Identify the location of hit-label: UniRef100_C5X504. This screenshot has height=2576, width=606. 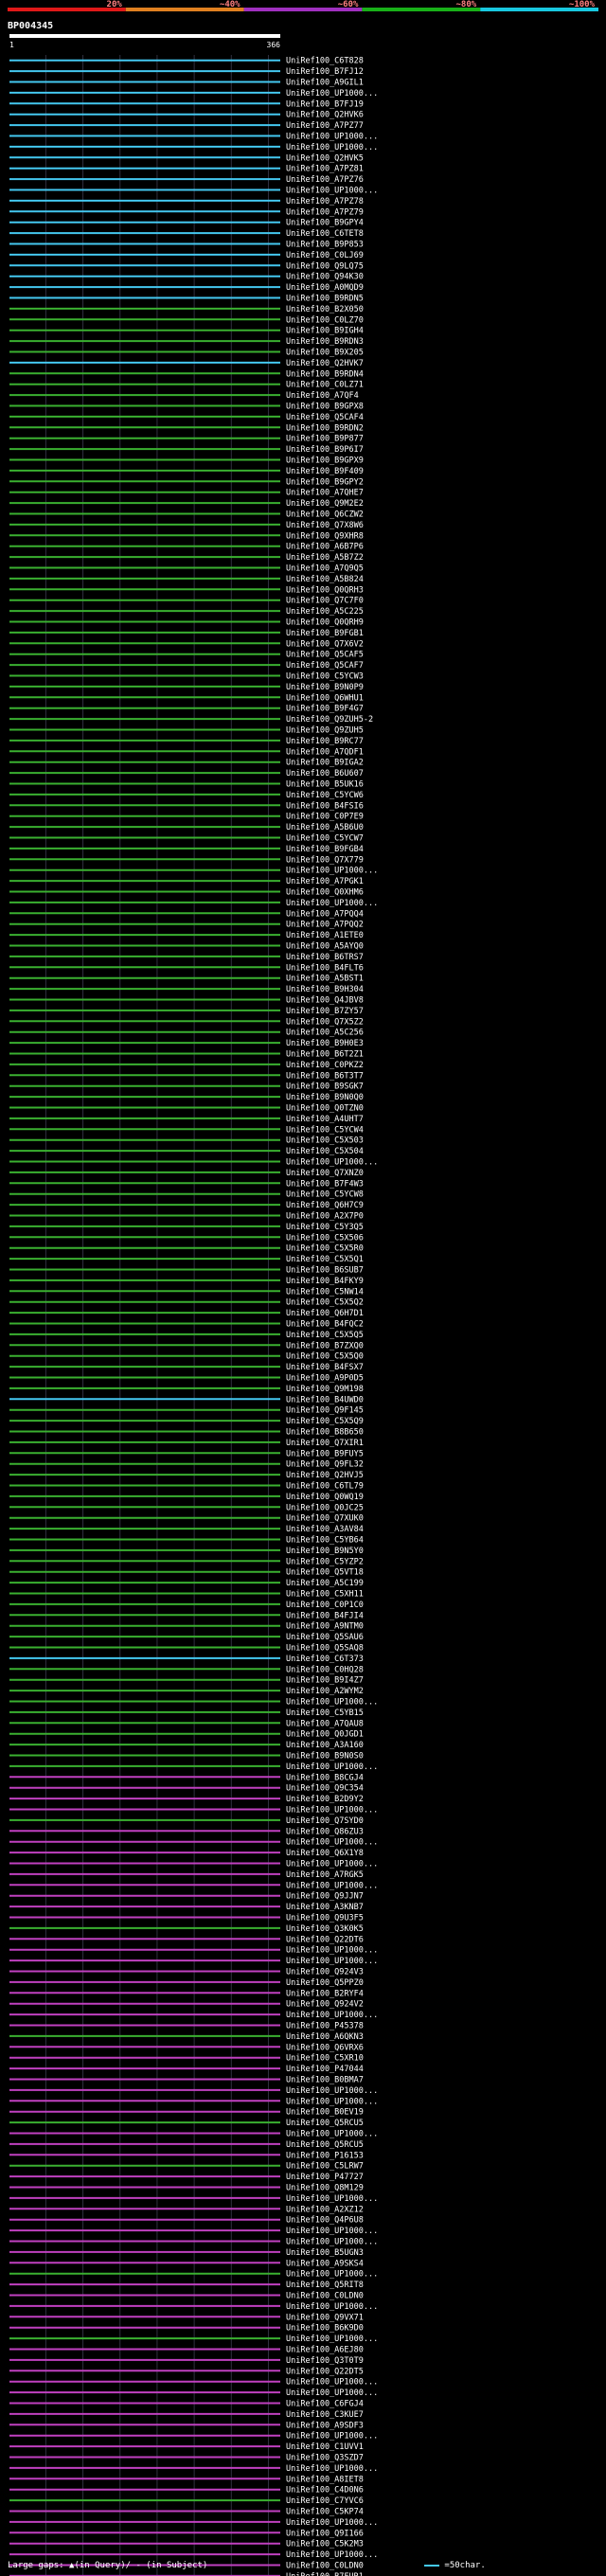
(325, 1151).